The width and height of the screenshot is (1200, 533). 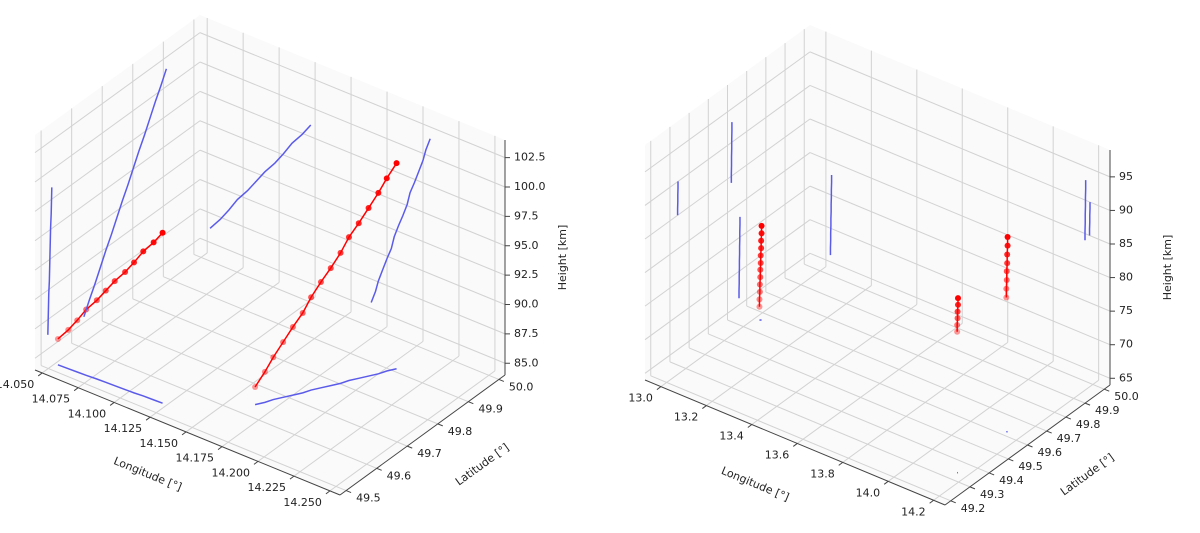 I want to click on x-tick-label: 13.6, so click(x=777, y=454).